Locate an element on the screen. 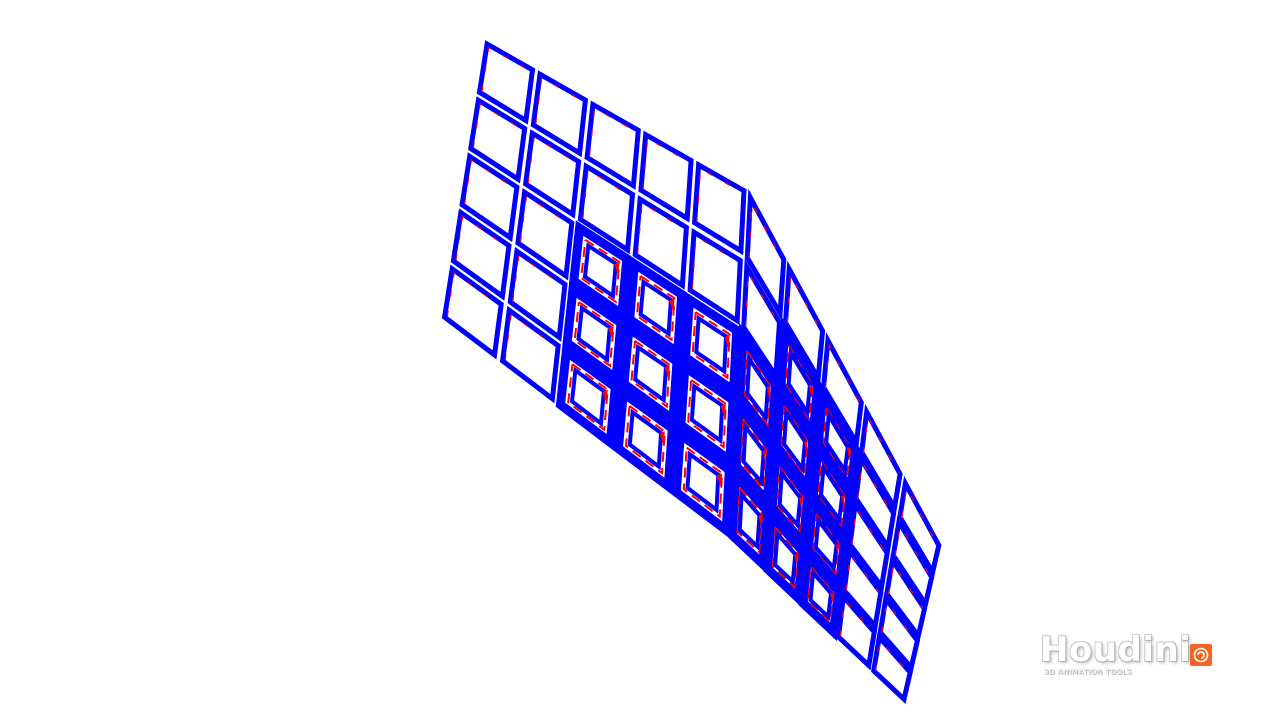 Image resolution: width=1280 pixels, height=720 pixels. houdini-watermark: Houdini 3D ANIMATION TOOLS is located at coordinates (1130, 656).